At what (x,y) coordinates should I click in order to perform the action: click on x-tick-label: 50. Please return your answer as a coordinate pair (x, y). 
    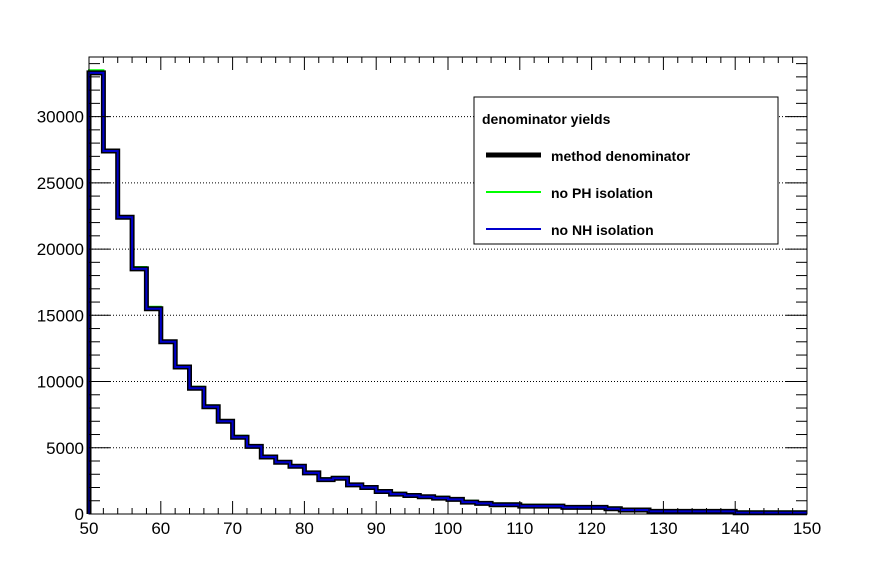
    Looking at the image, I should click on (89, 528).